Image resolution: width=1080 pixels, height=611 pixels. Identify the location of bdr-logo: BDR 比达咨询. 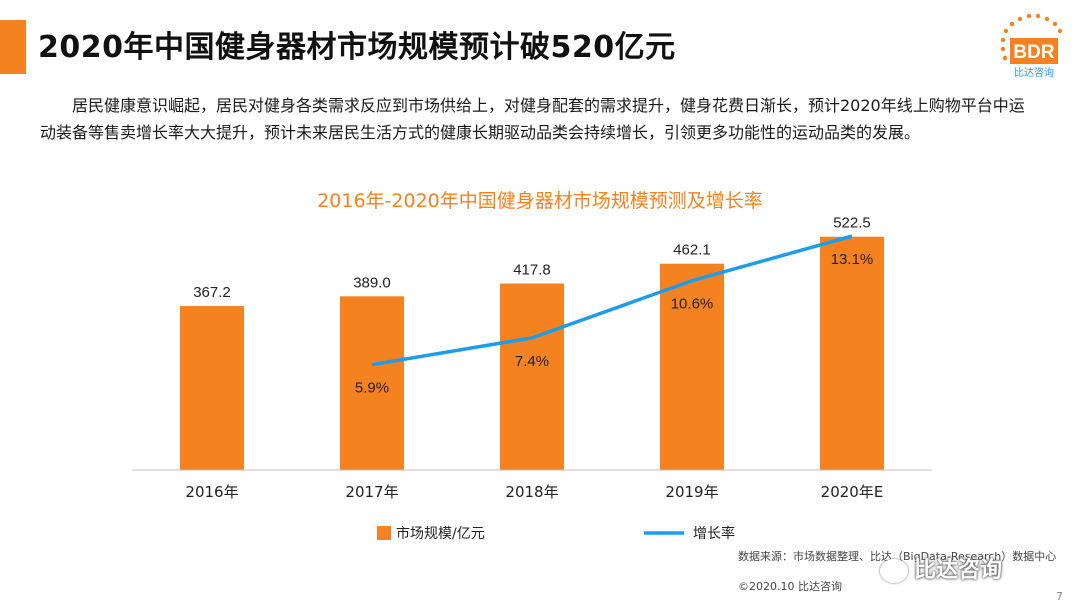
(1031, 46).